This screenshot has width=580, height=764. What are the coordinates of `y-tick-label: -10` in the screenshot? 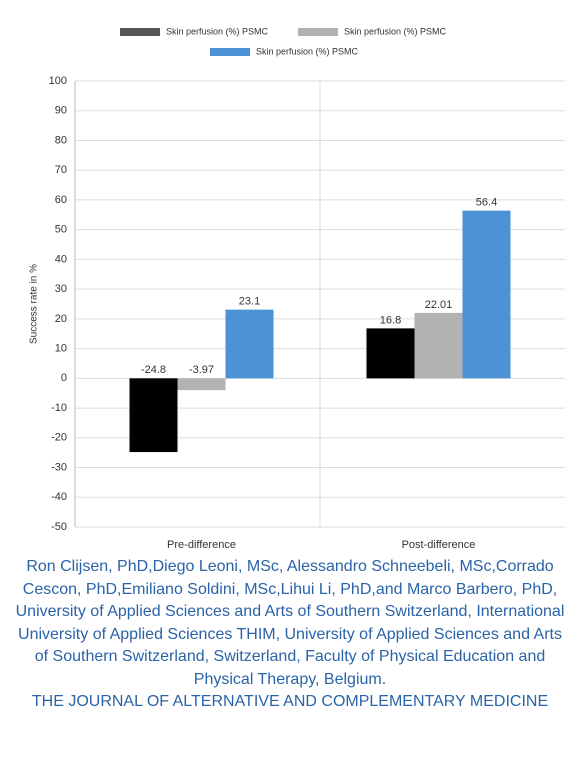 It's located at (59, 408).